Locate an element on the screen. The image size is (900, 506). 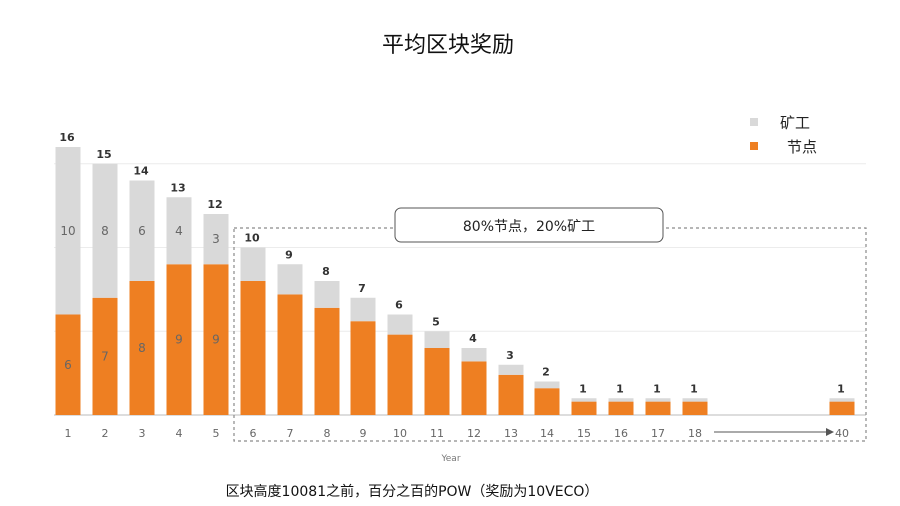
x-tick-8: 8 is located at coordinates (327, 433).